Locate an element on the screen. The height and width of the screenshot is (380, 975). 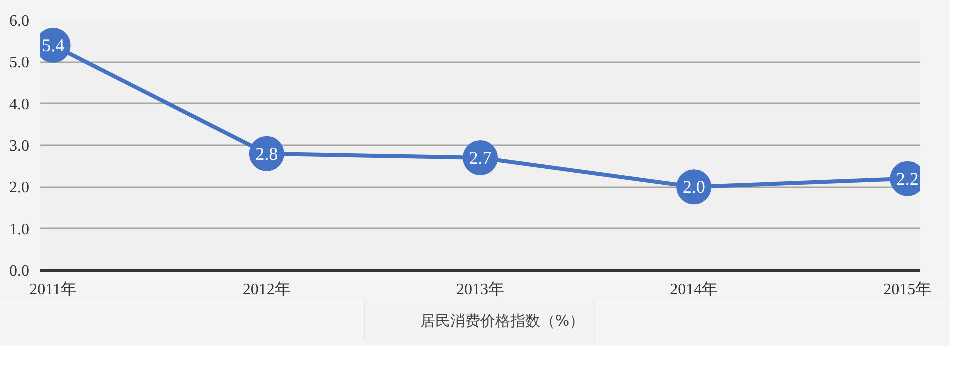
y-tick-label: 3.0 is located at coordinates (20, 146).